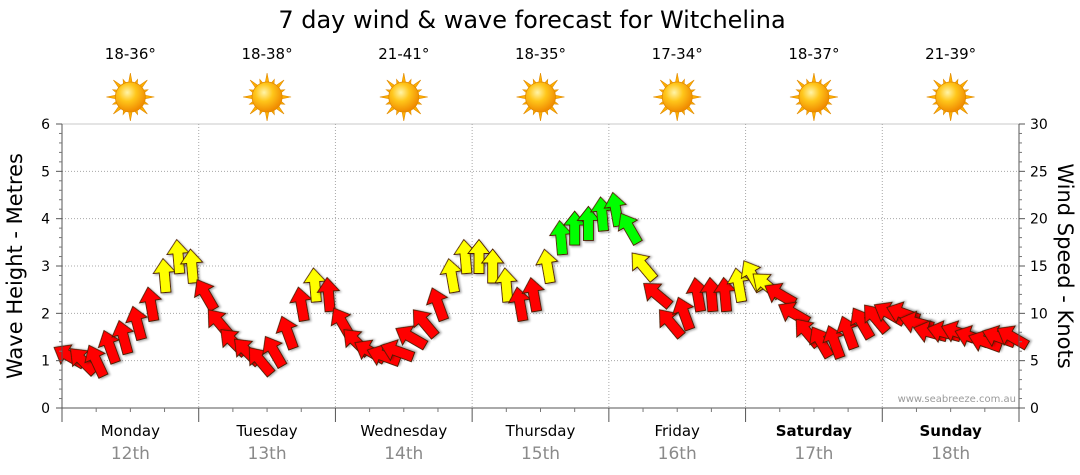 This screenshot has height=475, width=1080. What do you see at coordinates (540, 54) in the screenshot?
I see `temperature-range: 18-35°` at bounding box center [540, 54].